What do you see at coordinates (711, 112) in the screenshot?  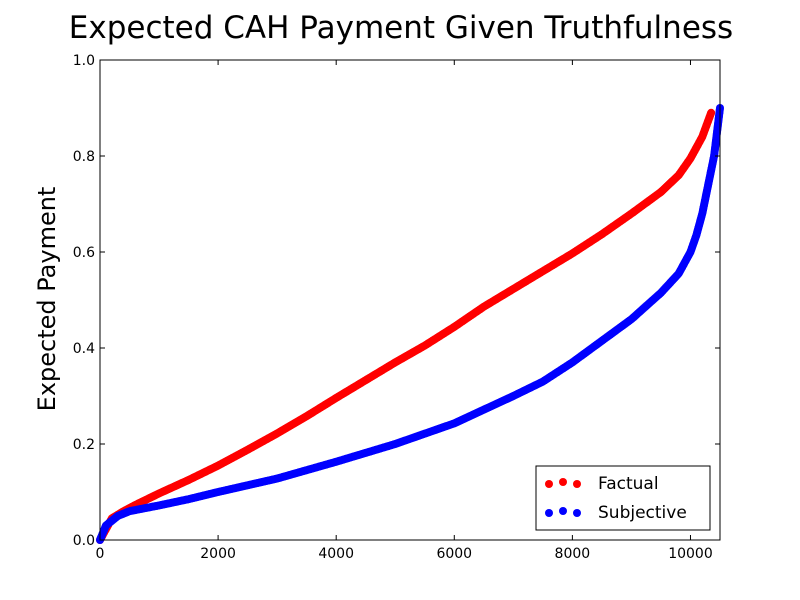 I see `series-factual-point` at bounding box center [711, 112].